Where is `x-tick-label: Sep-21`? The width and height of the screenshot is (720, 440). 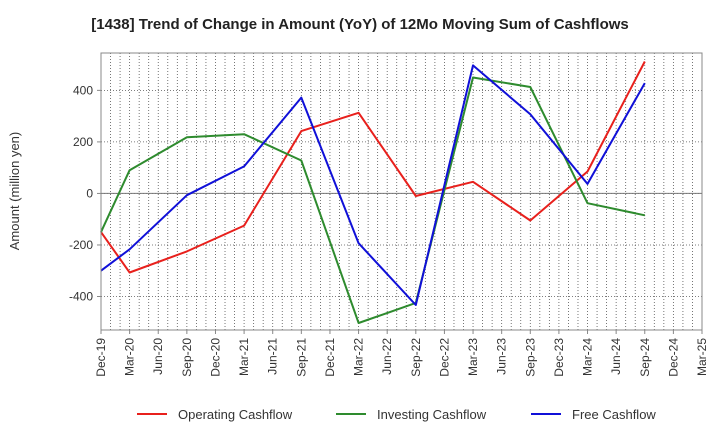 x-tick-label: Sep-21 is located at coordinates (301, 357).